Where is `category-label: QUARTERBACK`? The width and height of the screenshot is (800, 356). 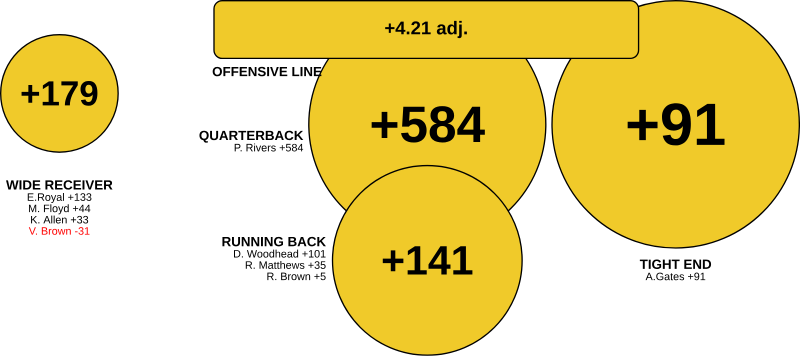 category-label: QUARTERBACK is located at coordinates (251, 136).